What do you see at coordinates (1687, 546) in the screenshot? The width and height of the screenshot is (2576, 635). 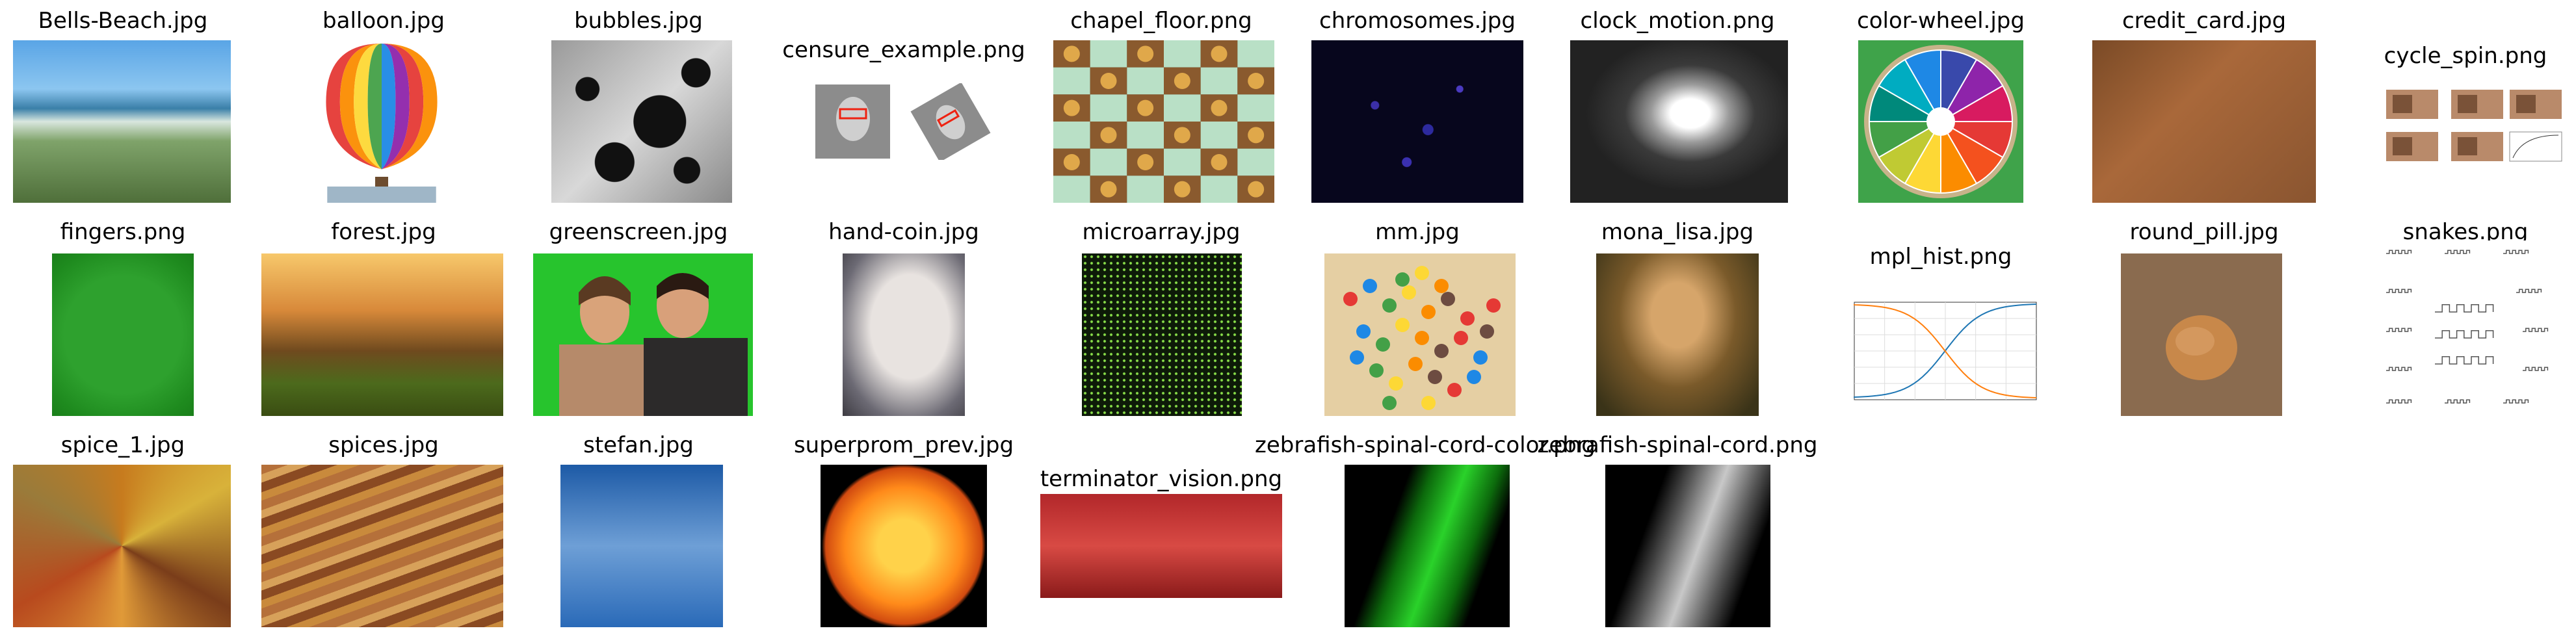 I see `zebrafish-spinal-cord-thumbnail` at bounding box center [1687, 546].